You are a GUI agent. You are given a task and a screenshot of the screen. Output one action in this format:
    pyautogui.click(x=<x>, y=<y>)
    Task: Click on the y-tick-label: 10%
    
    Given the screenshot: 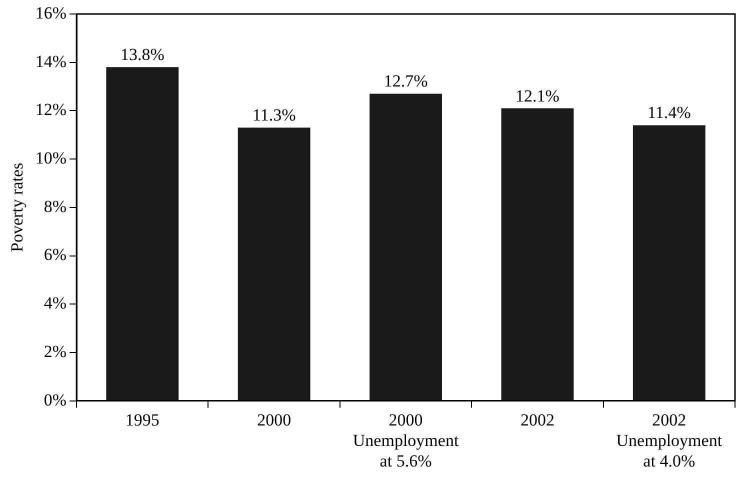 What is the action you would take?
    pyautogui.click(x=51, y=158)
    